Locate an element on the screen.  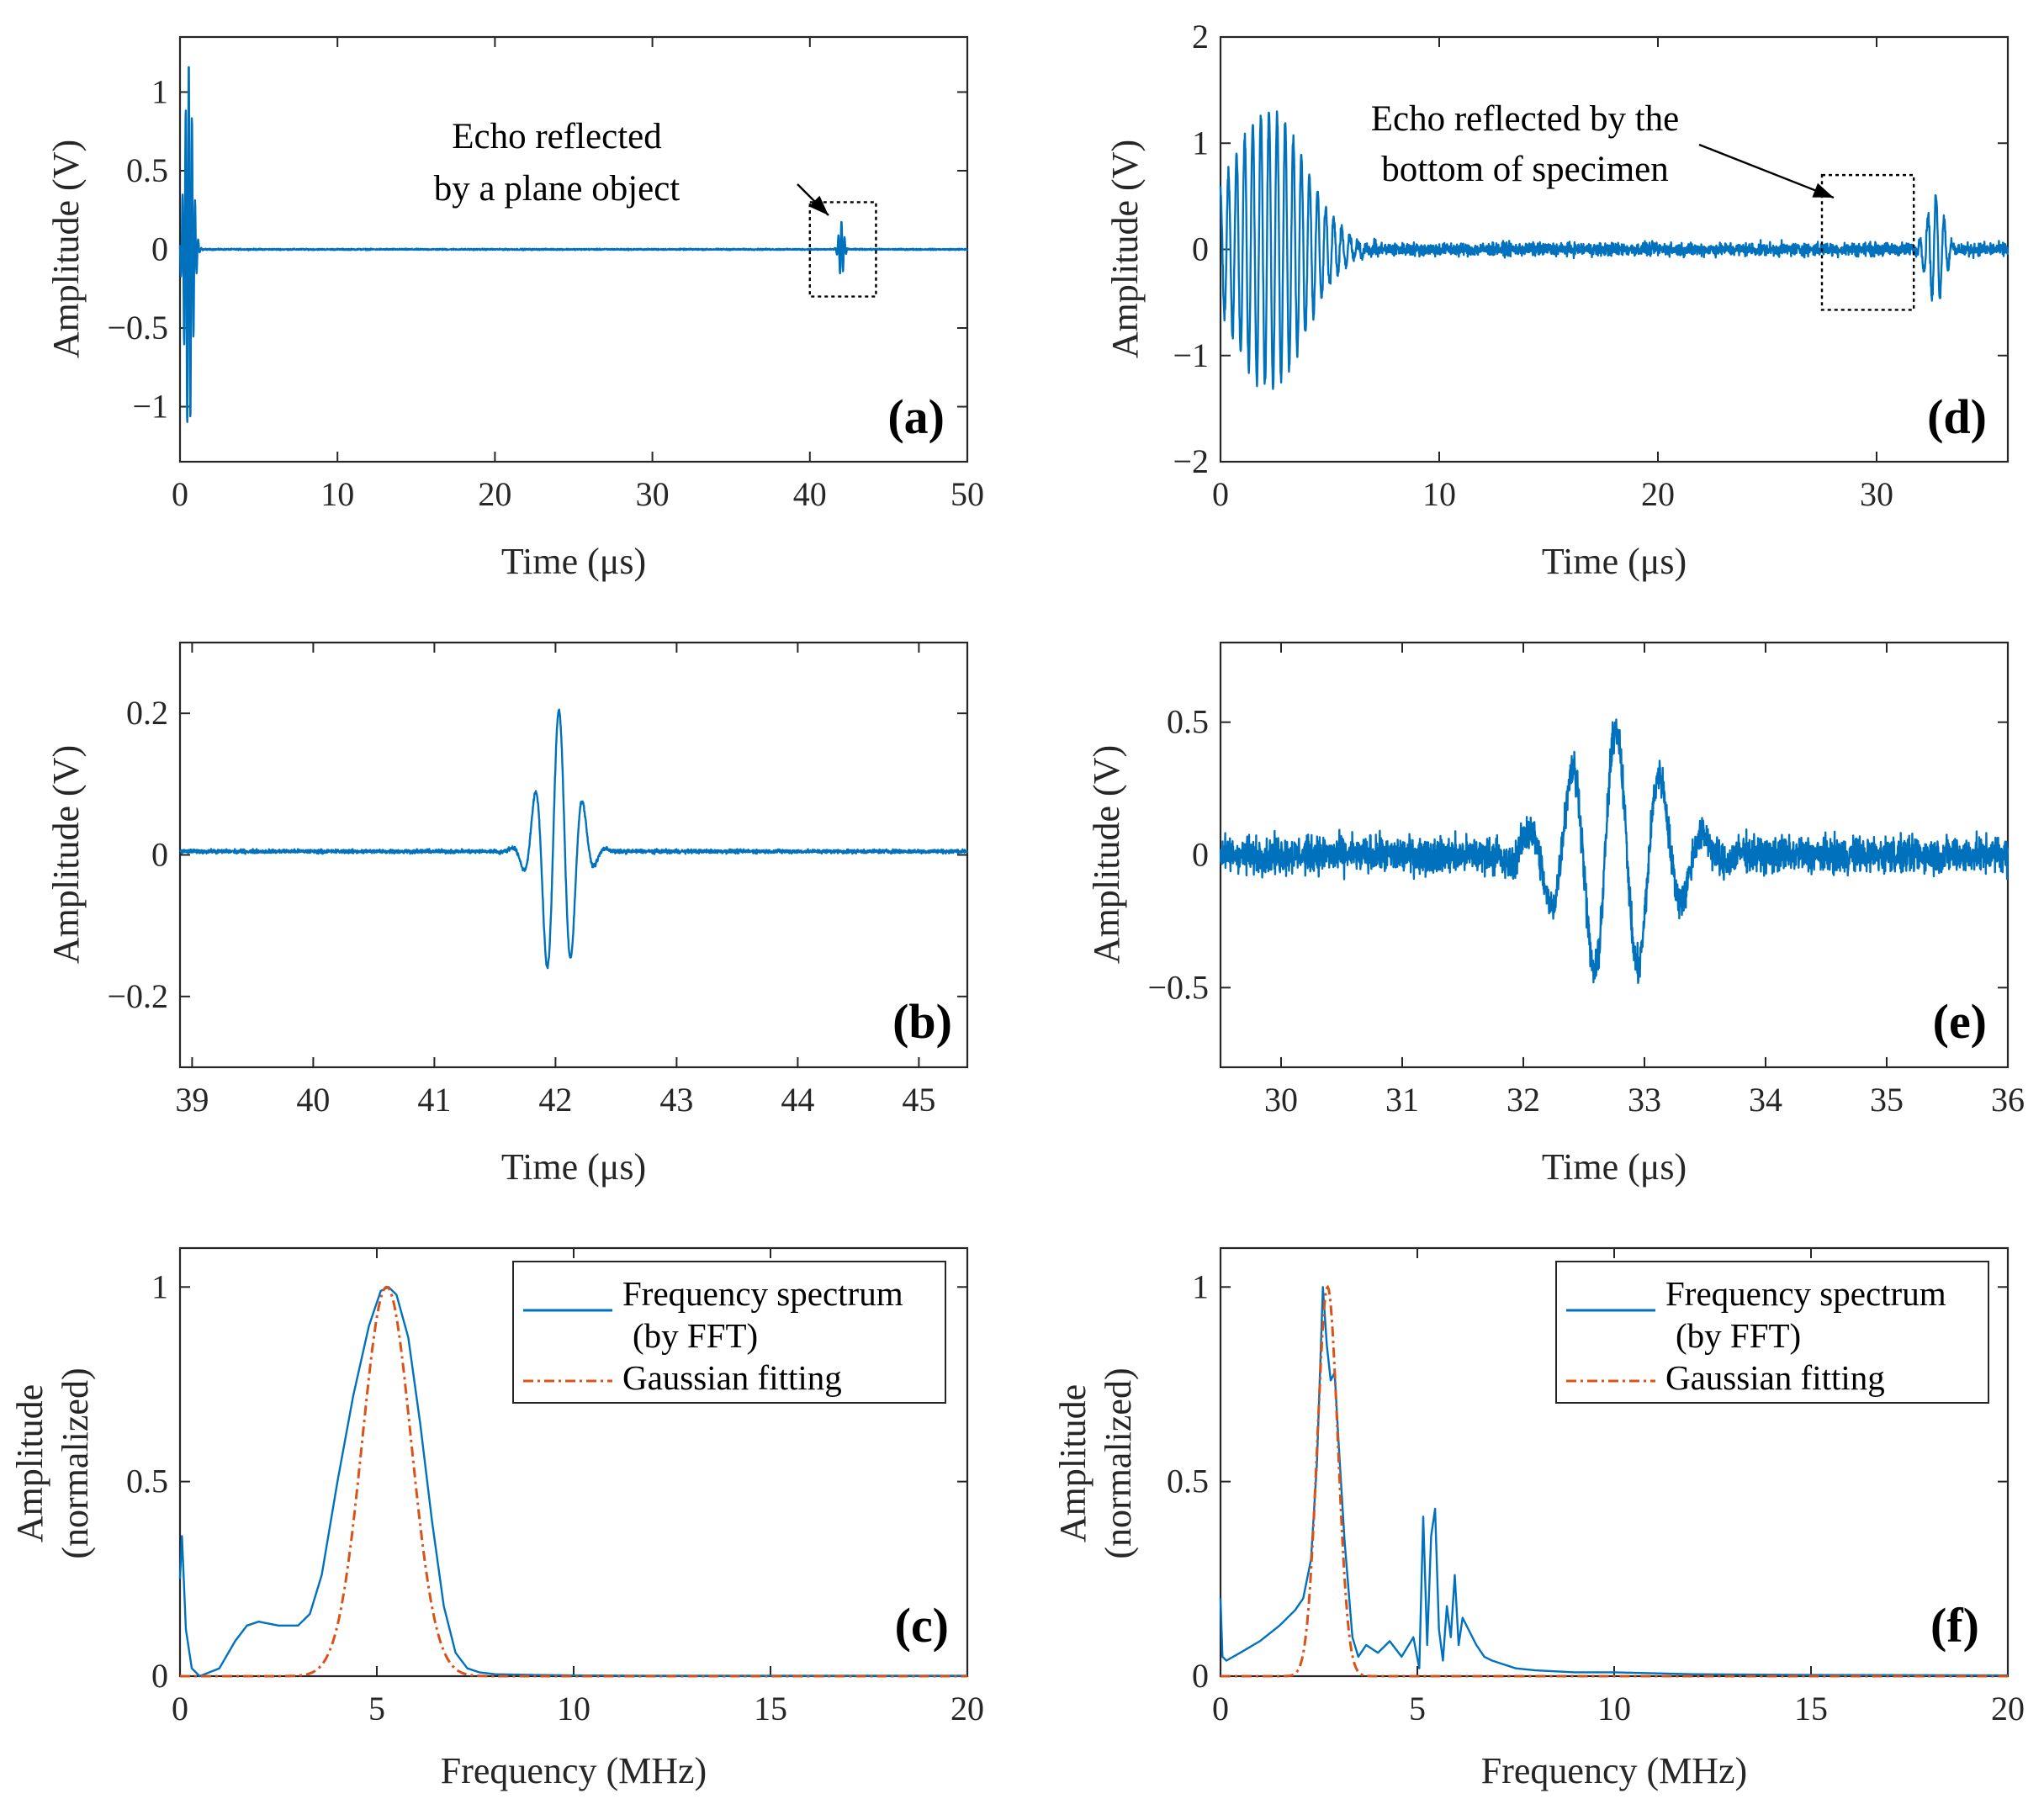
panel-label: (f) is located at coordinates (1954, 1625).